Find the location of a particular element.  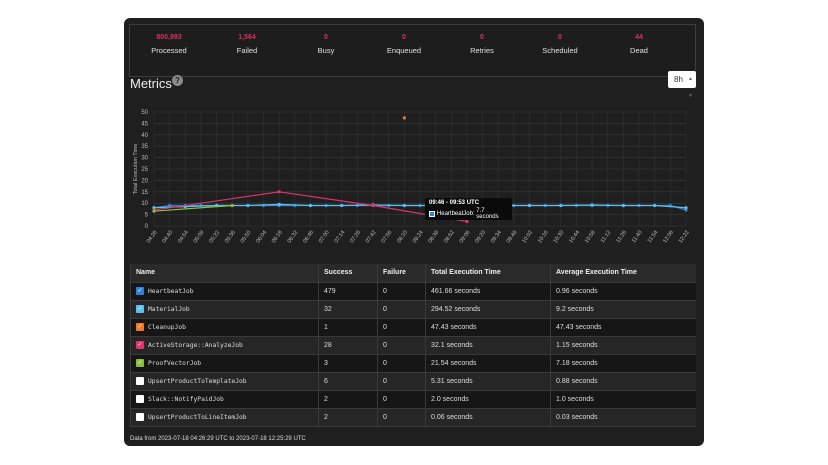

x-tick-label: 06:04 is located at coordinates (261, 237).